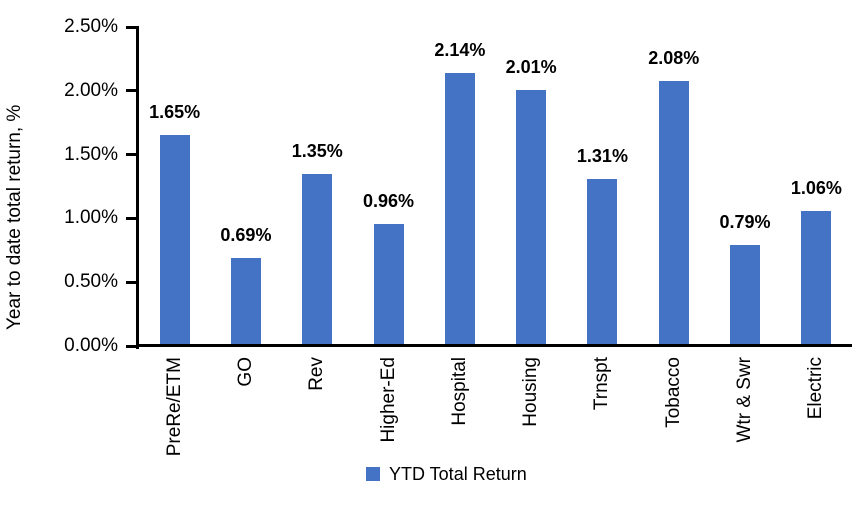  What do you see at coordinates (317, 260) in the screenshot?
I see `bar-rev` at bounding box center [317, 260].